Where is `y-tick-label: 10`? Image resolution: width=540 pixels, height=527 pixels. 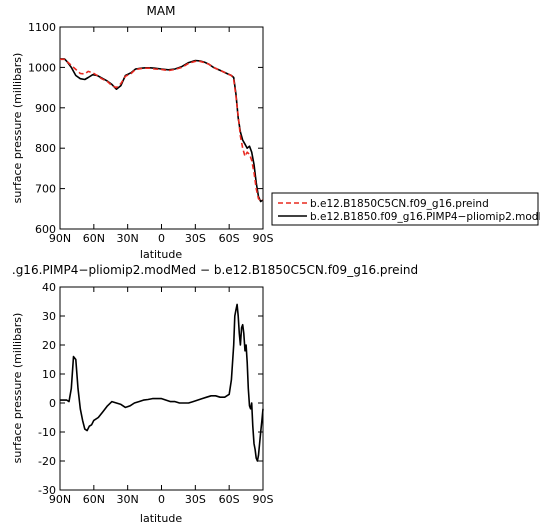 y-tick-label: 10 is located at coordinates (49, 374).